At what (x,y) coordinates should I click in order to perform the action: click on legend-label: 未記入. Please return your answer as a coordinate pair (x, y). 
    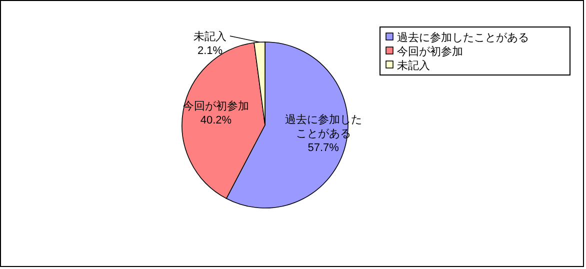
    Looking at the image, I should click on (413, 65).